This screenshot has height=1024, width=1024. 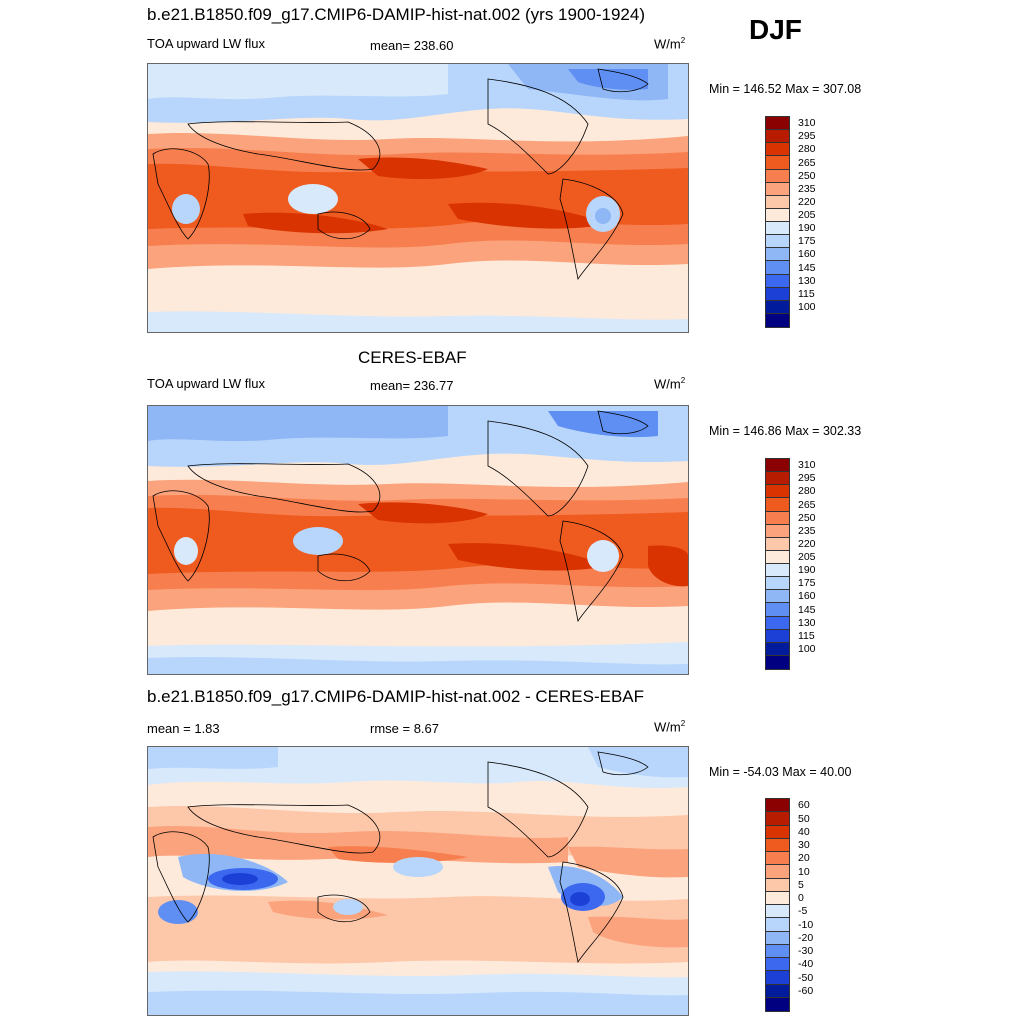 I want to click on panel2-map, so click(x=418, y=540).